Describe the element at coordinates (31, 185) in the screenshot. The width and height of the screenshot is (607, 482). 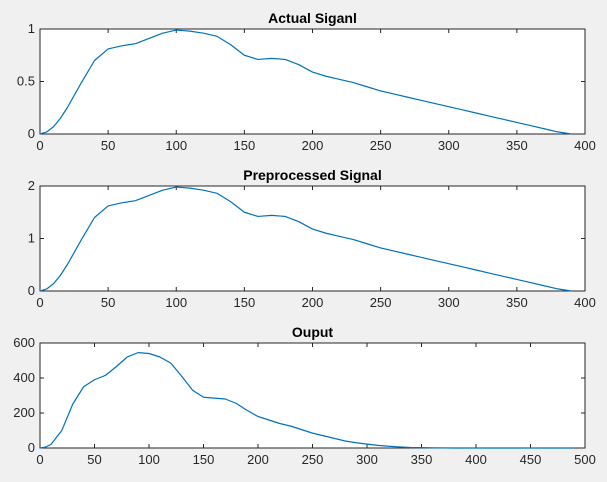
I see `y-tick-label: 2` at that location.